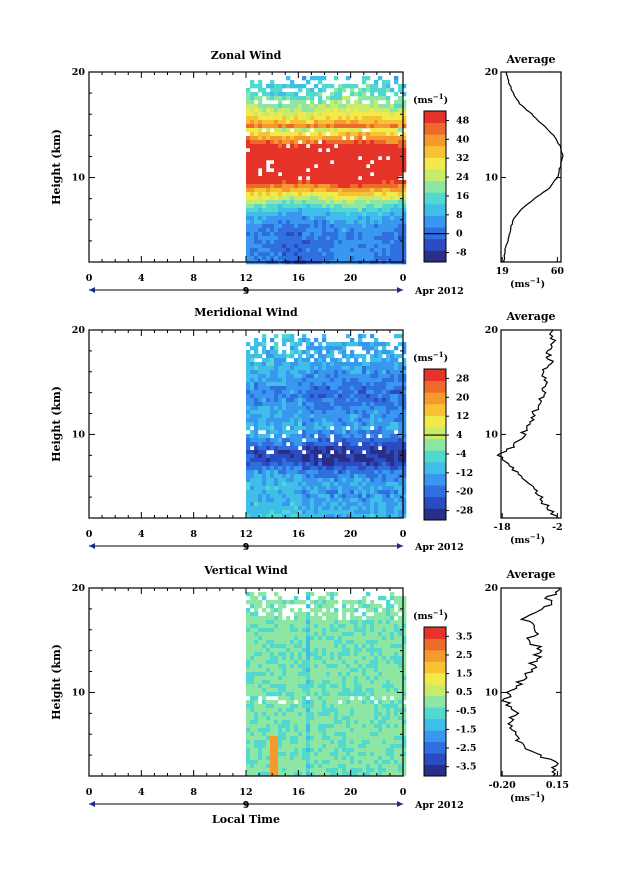 The height and width of the screenshot is (873, 623). What do you see at coordinates (435, 386) in the screenshot?
I see `colorbar-segment` at bounding box center [435, 386].